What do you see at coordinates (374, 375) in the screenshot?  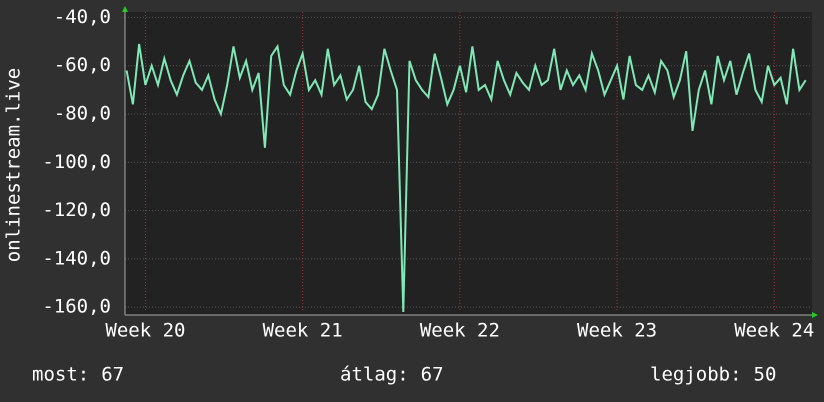 I see `footer-label: átlag:` at bounding box center [374, 375].